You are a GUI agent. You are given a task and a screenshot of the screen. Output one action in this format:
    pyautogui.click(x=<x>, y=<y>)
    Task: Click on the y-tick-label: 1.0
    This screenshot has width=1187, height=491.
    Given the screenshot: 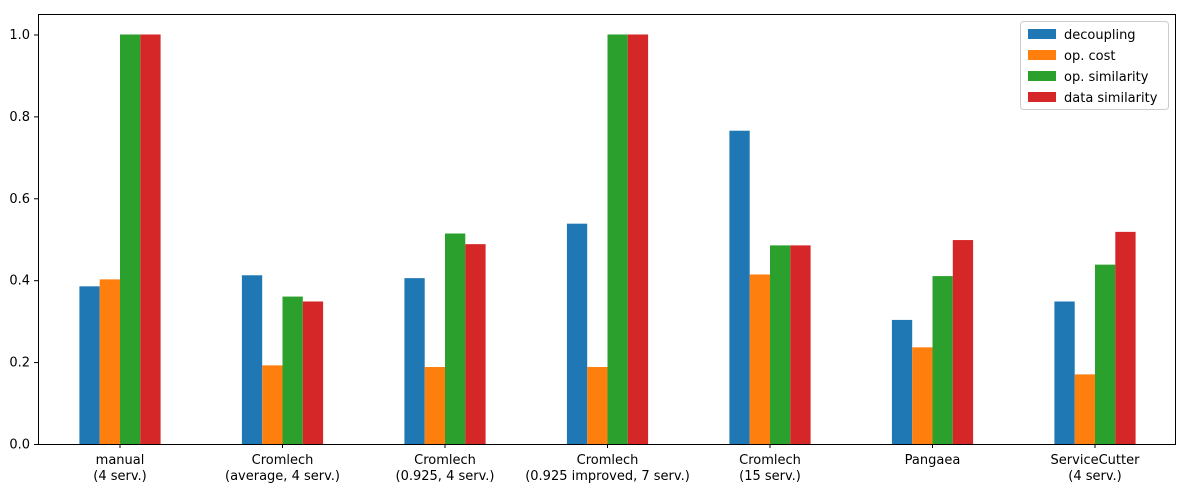 What is the action you would take?
    pyautogui.click(x=19, y=35)
    